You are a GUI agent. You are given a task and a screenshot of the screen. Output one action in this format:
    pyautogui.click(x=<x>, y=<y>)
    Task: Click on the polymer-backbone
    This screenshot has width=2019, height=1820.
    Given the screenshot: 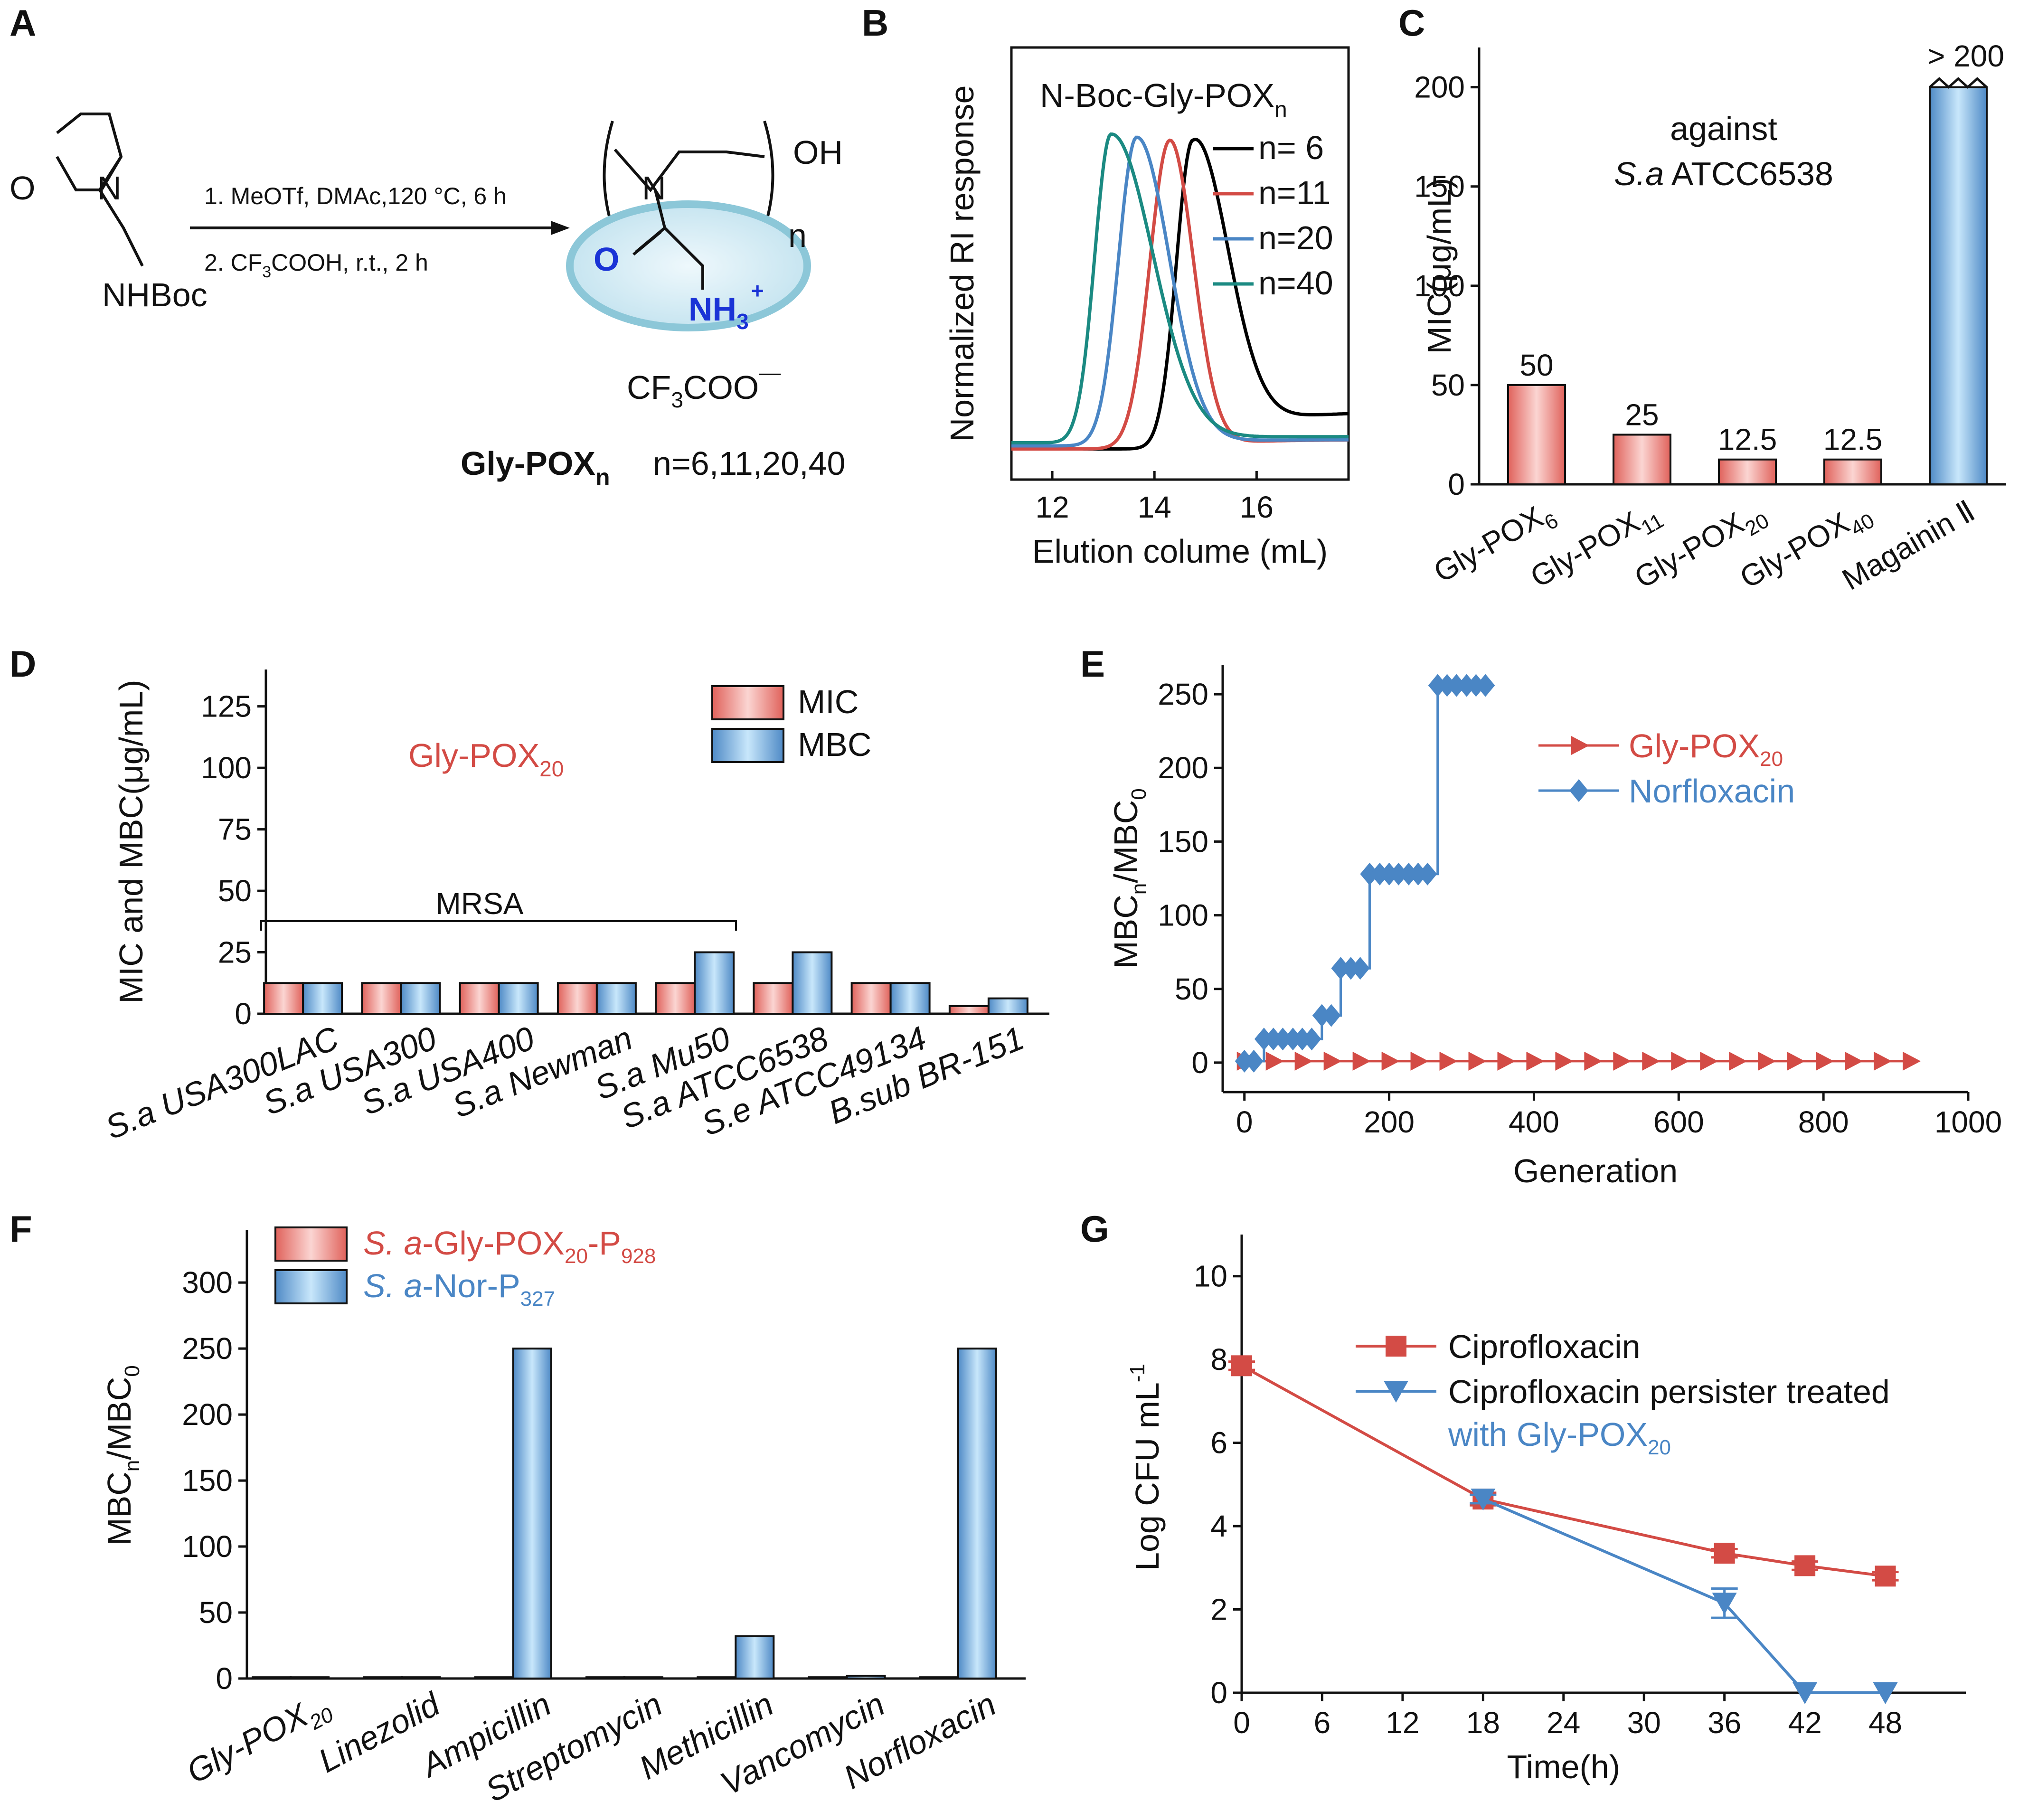 What is the action you would take?
    pyautogui.click(x=689, y=170)
    